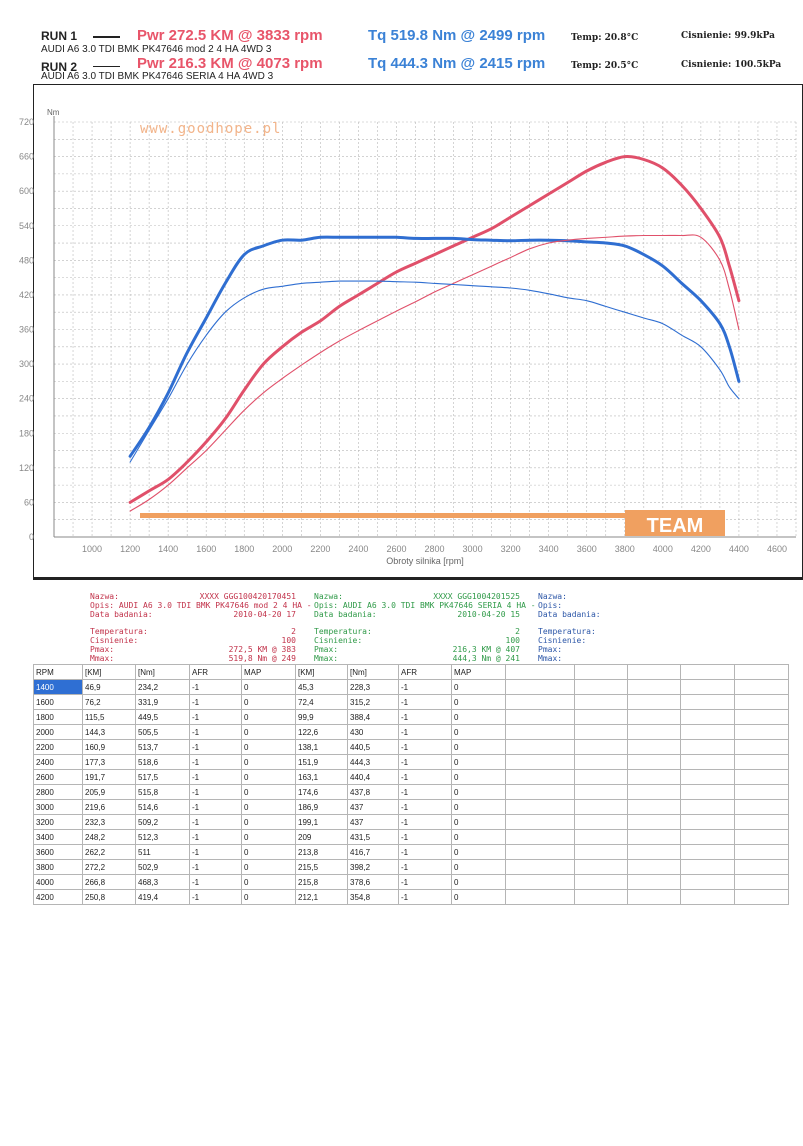  I want to click on table-cell: 115,5, so click(109, 717).